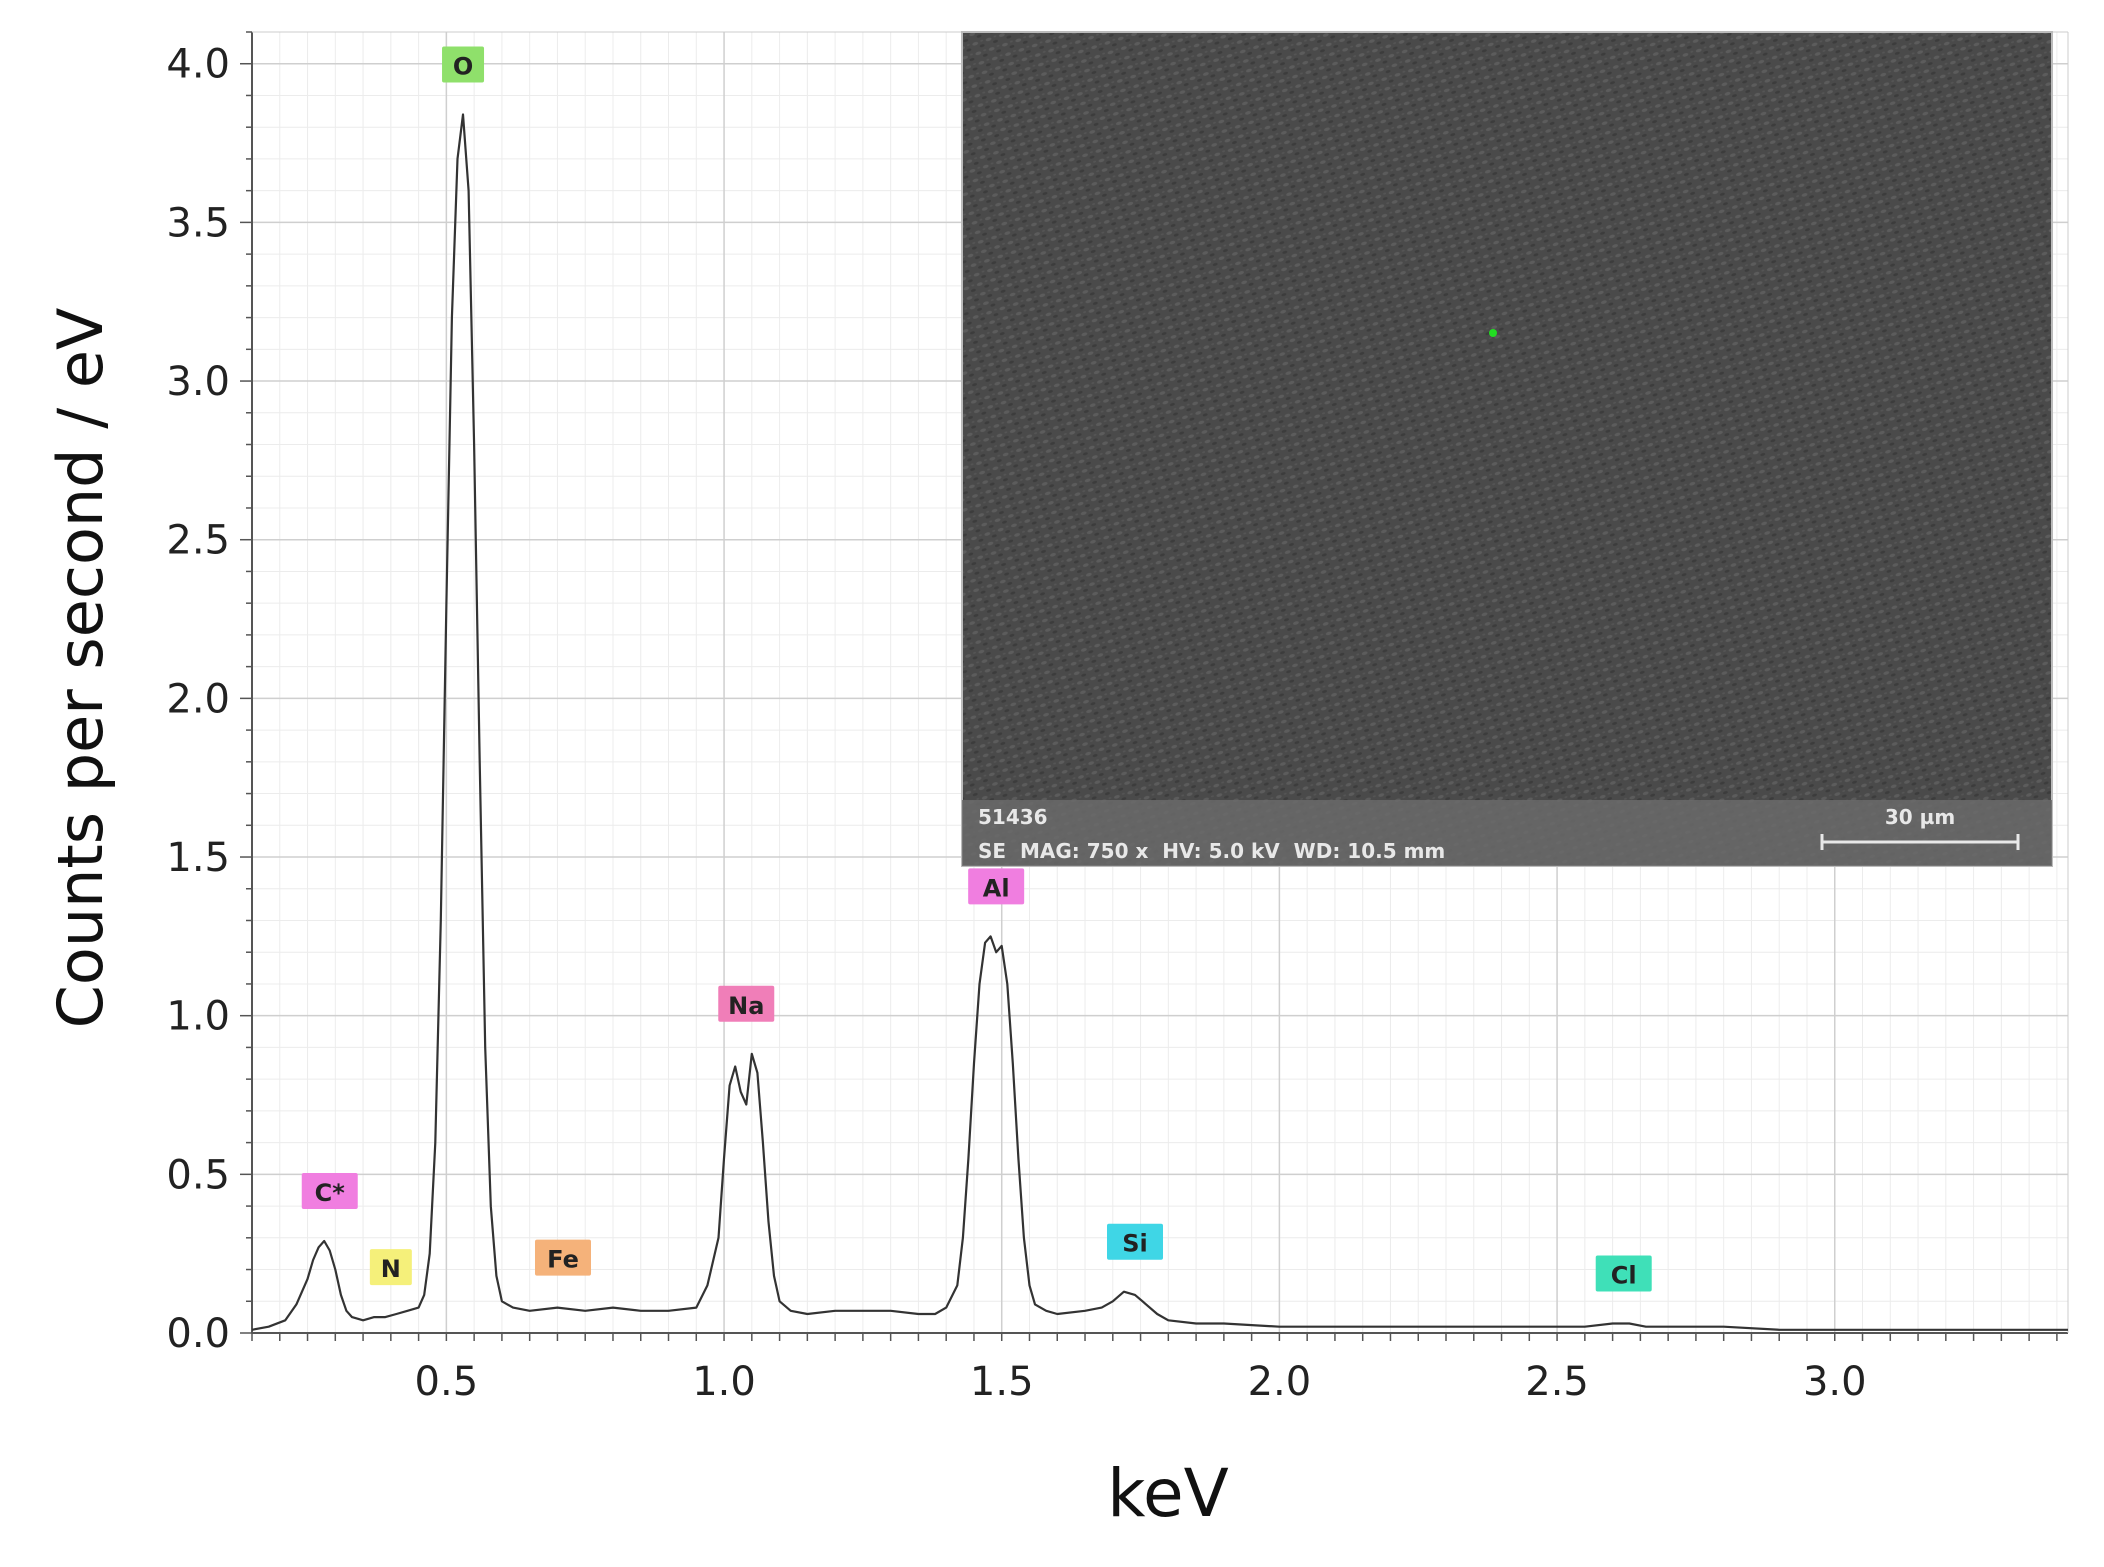 Image resolution: width=2104 pixels, height=1567 pixels. Describe the element at coordinates (1013, 817) in the screenshot. I see `sem-sample-id: 51436` at that location.